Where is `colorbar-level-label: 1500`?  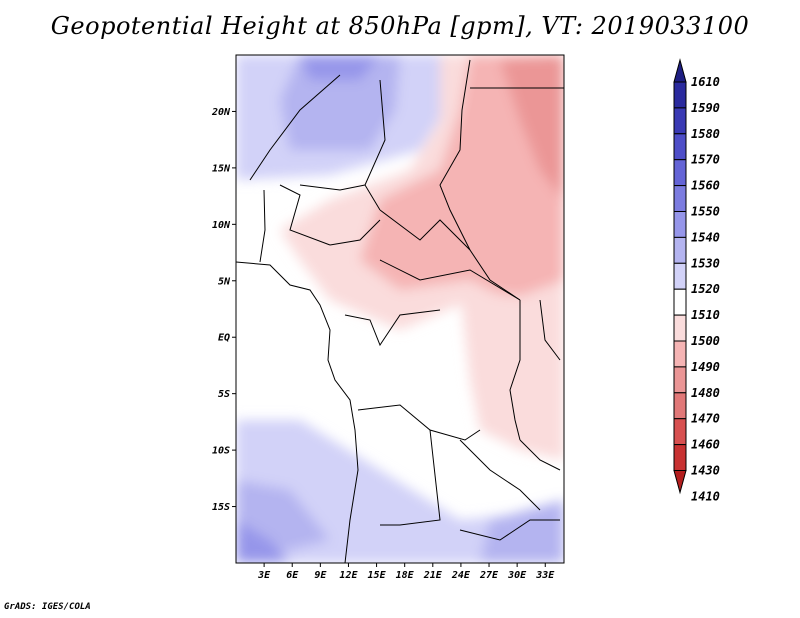
colorbar-level-label: 1500 is located at coordinates (705, 341).